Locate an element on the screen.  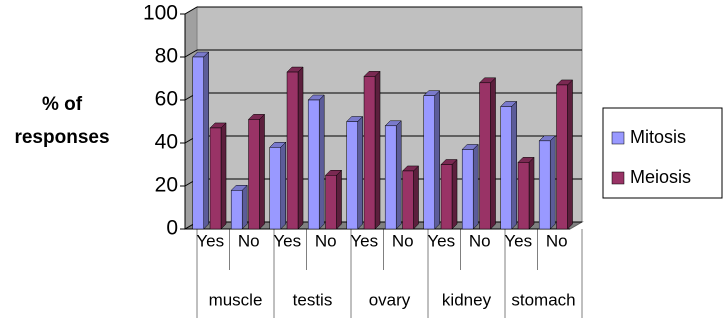
group-label: stomach is located at coordinates (543, 299).